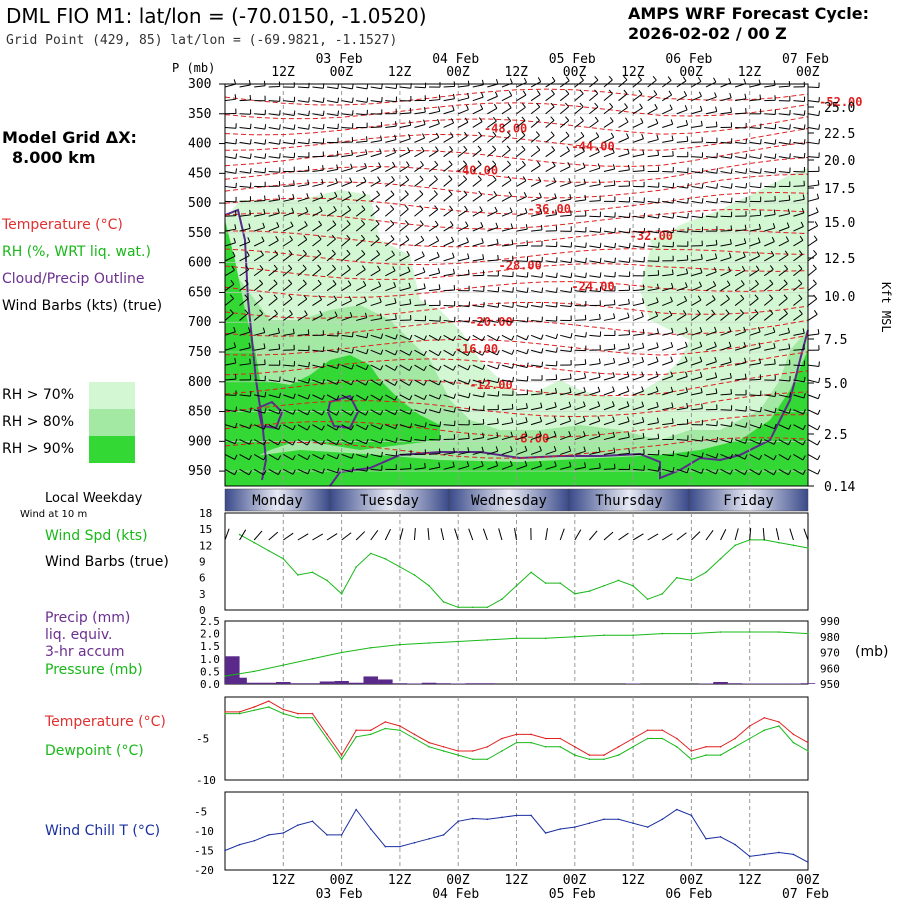 This screenshot has width=900, height=900. I want to click on dewpoint-line-point, so click(443, 751).